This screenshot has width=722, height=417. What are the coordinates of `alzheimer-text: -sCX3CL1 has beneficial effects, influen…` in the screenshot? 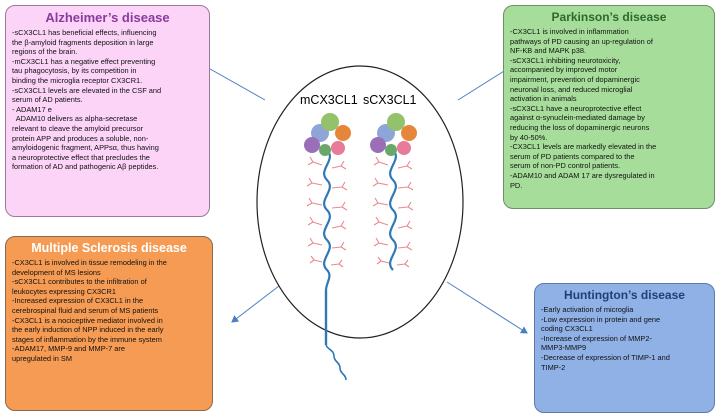 It's located at (107, 100).